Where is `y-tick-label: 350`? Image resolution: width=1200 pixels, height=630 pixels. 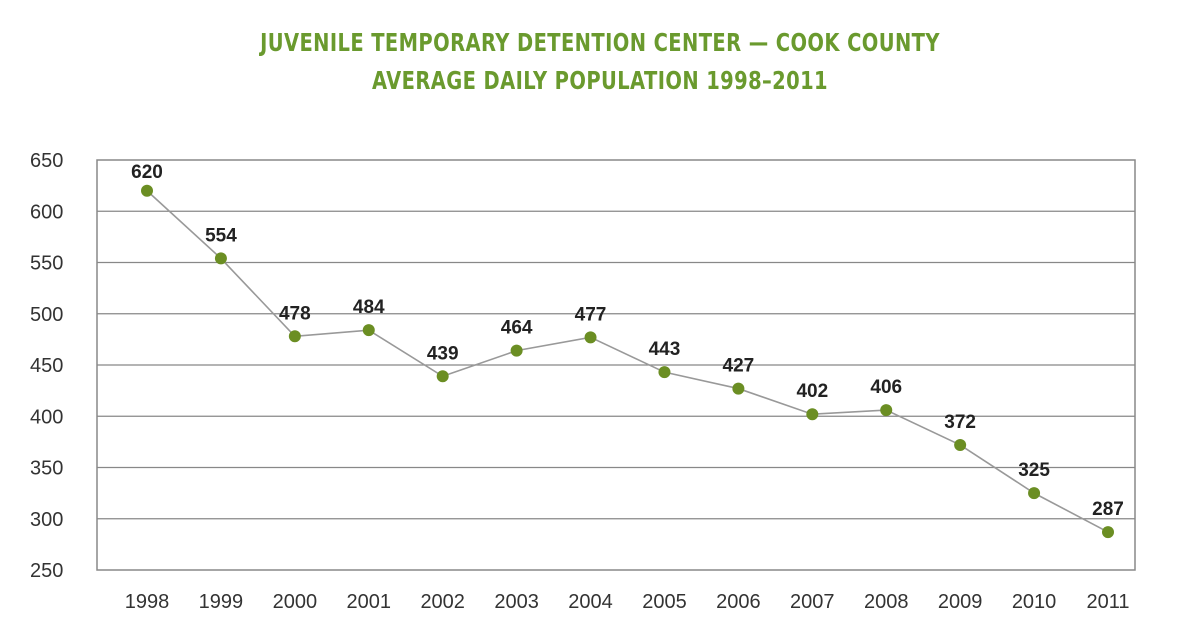 y-tick-label: 350 is located at coordinates (46, 469).